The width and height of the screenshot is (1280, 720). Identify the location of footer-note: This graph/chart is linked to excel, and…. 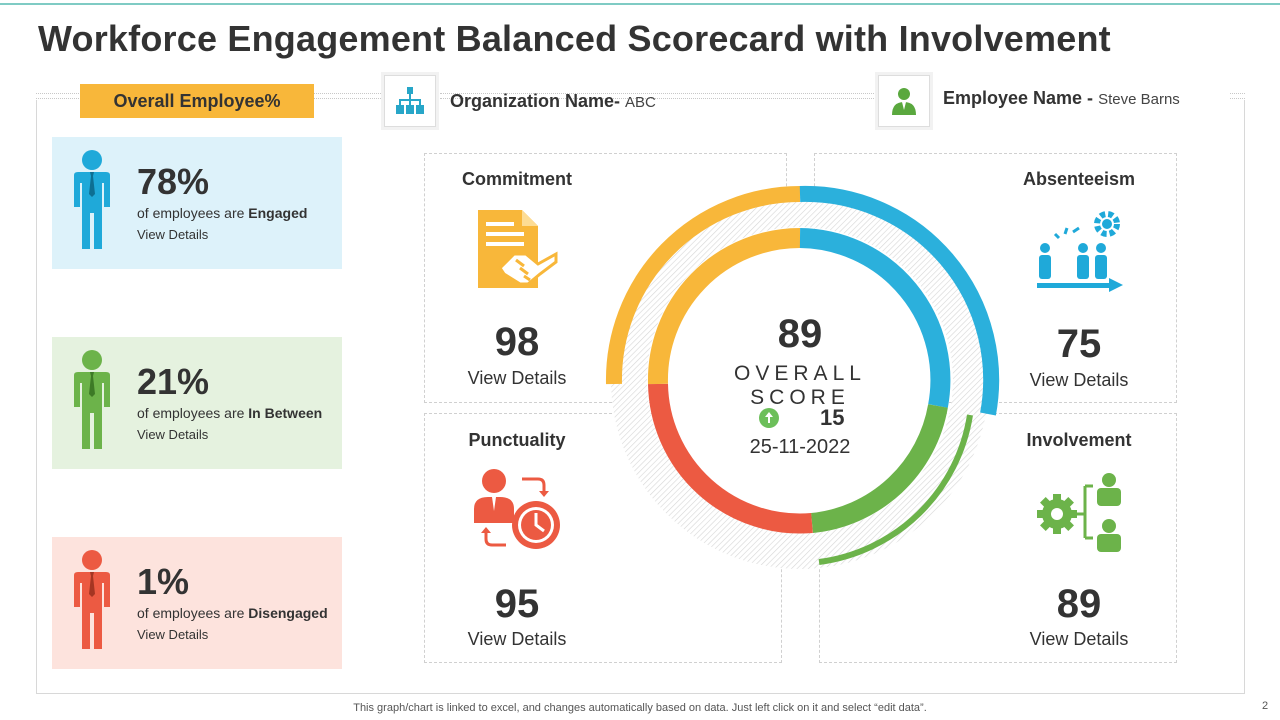
(640, 708).